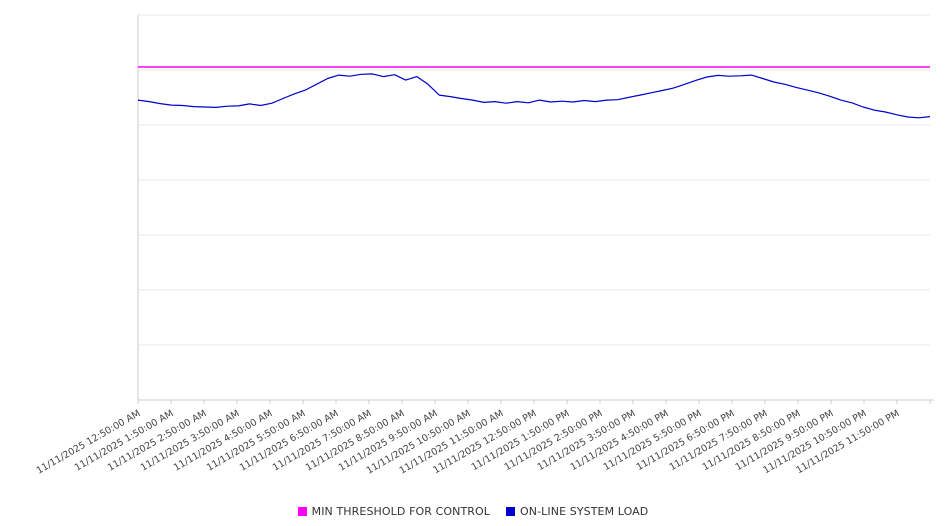 This screenshot has height=526, width=946. I want to click on legend-item-load: ON-LINE SYSTEM LOAD, so click(577, 511).